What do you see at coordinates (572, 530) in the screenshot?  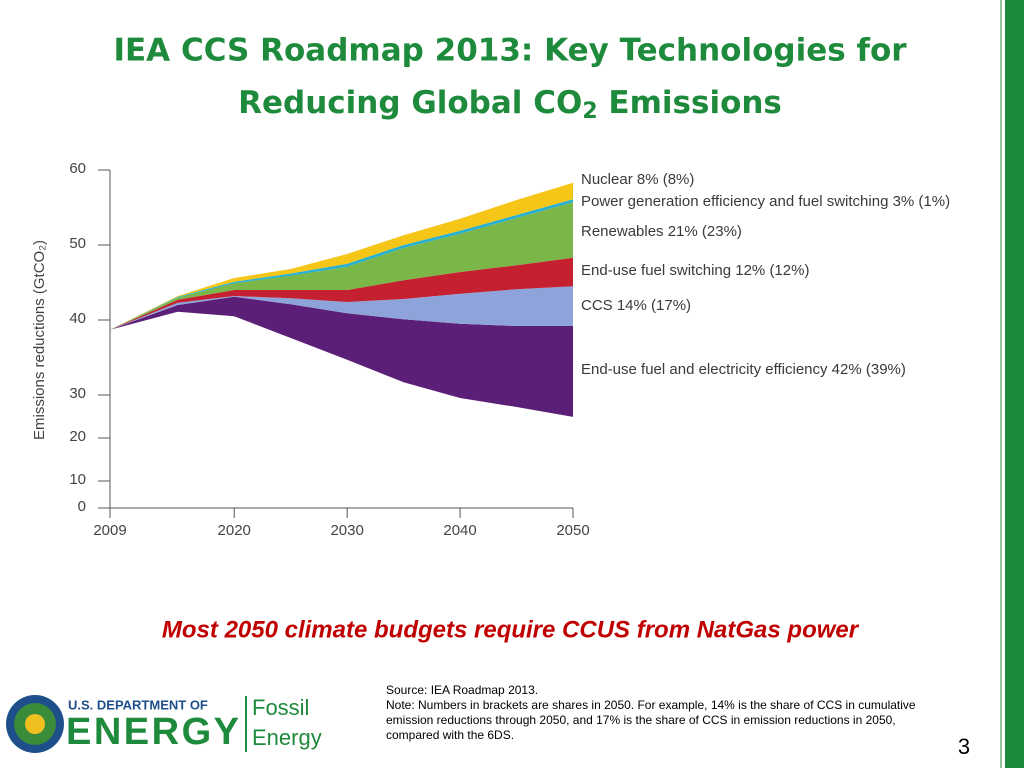 I see `x-tick-label: 2050` at bounding box center [572, 530].